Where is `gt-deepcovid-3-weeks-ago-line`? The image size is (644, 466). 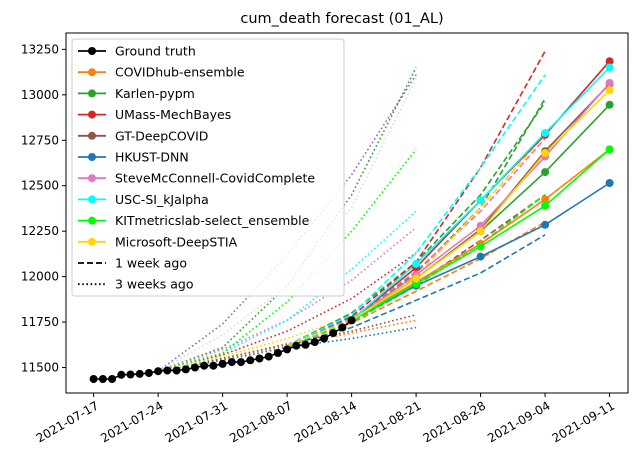
gt-deepcovid-3-weeks-ago-line is located at coordinates (287, 343).